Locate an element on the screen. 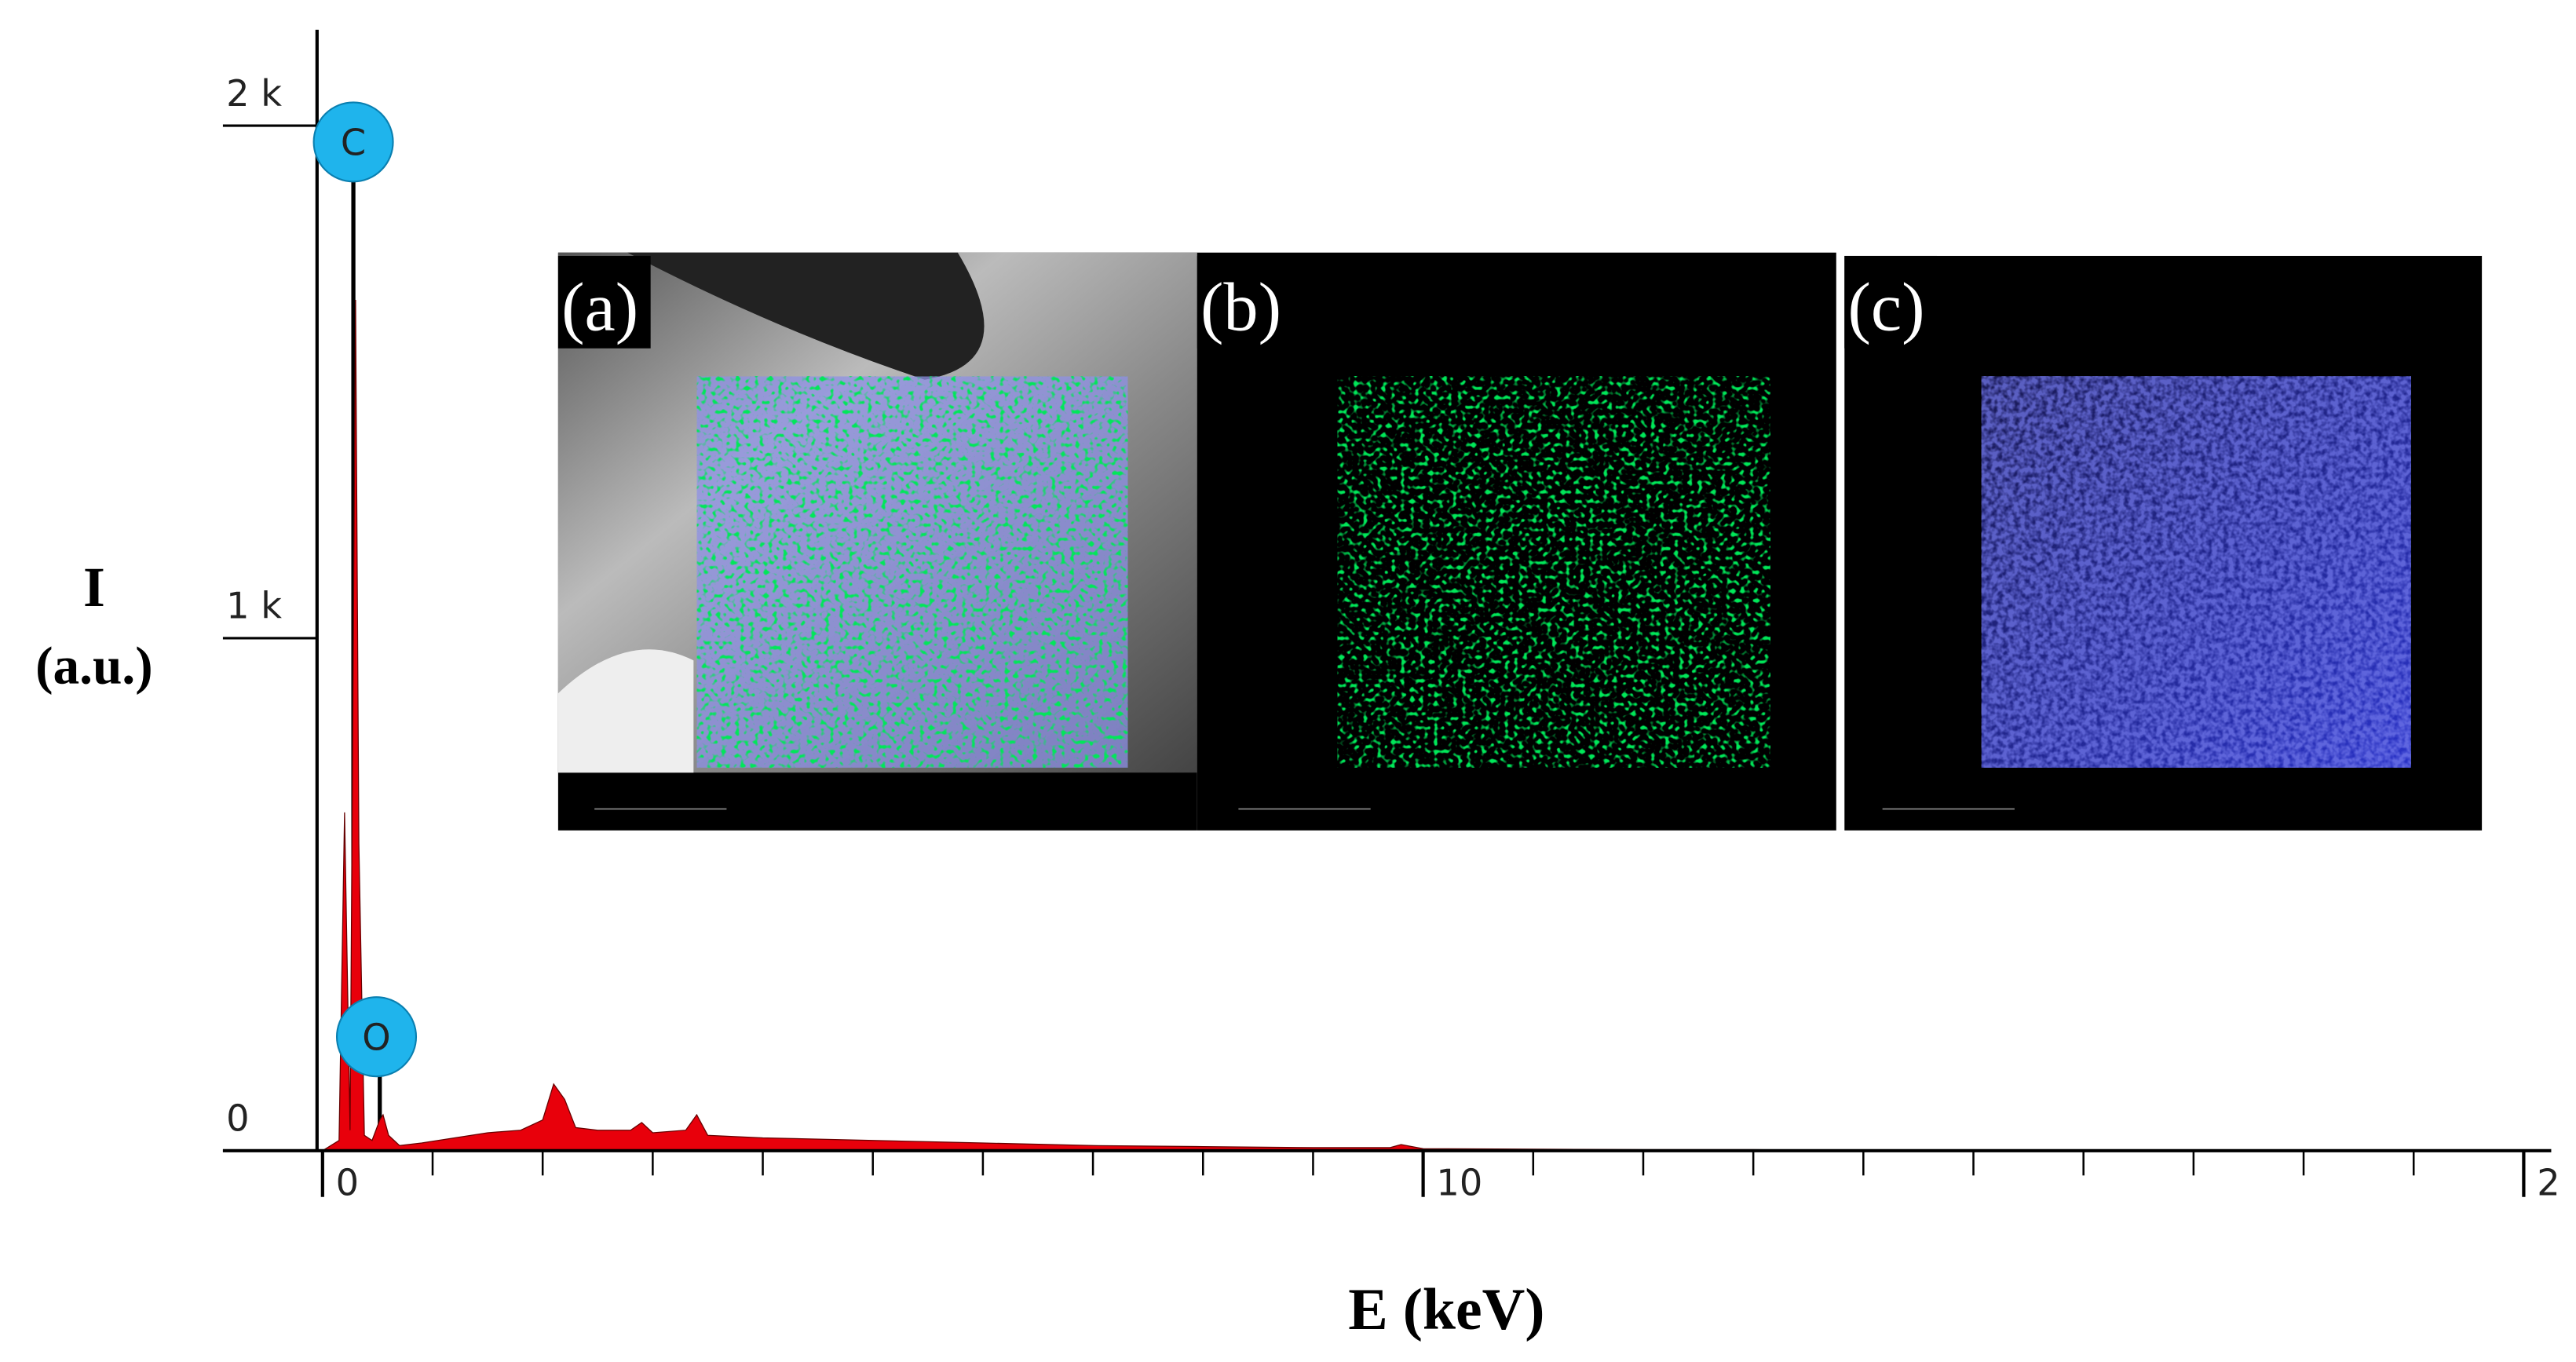 This screenshot has height=1362, width=2576. inset-label: (a) is located at coordinates (599, 307).